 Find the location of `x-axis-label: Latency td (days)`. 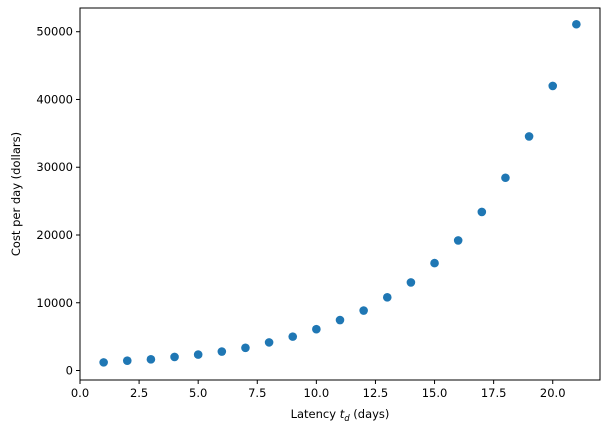

x-axis-label: Latency td (days) is located at coordinates (340, 415).